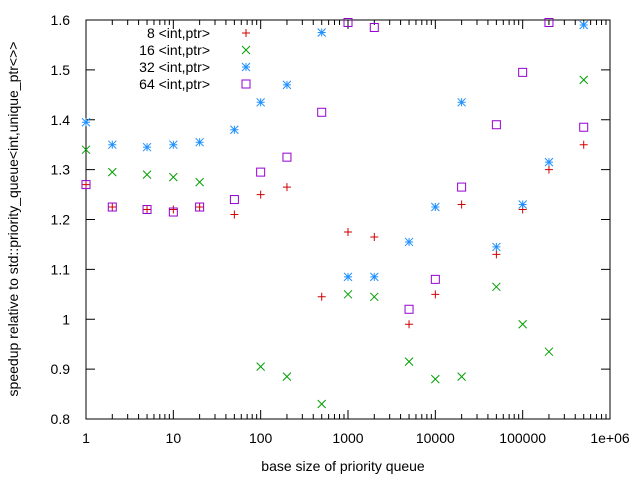 This screenshot has width=640, height=485. I want to click on y-tick-label: 1.6, so click(61, 20).